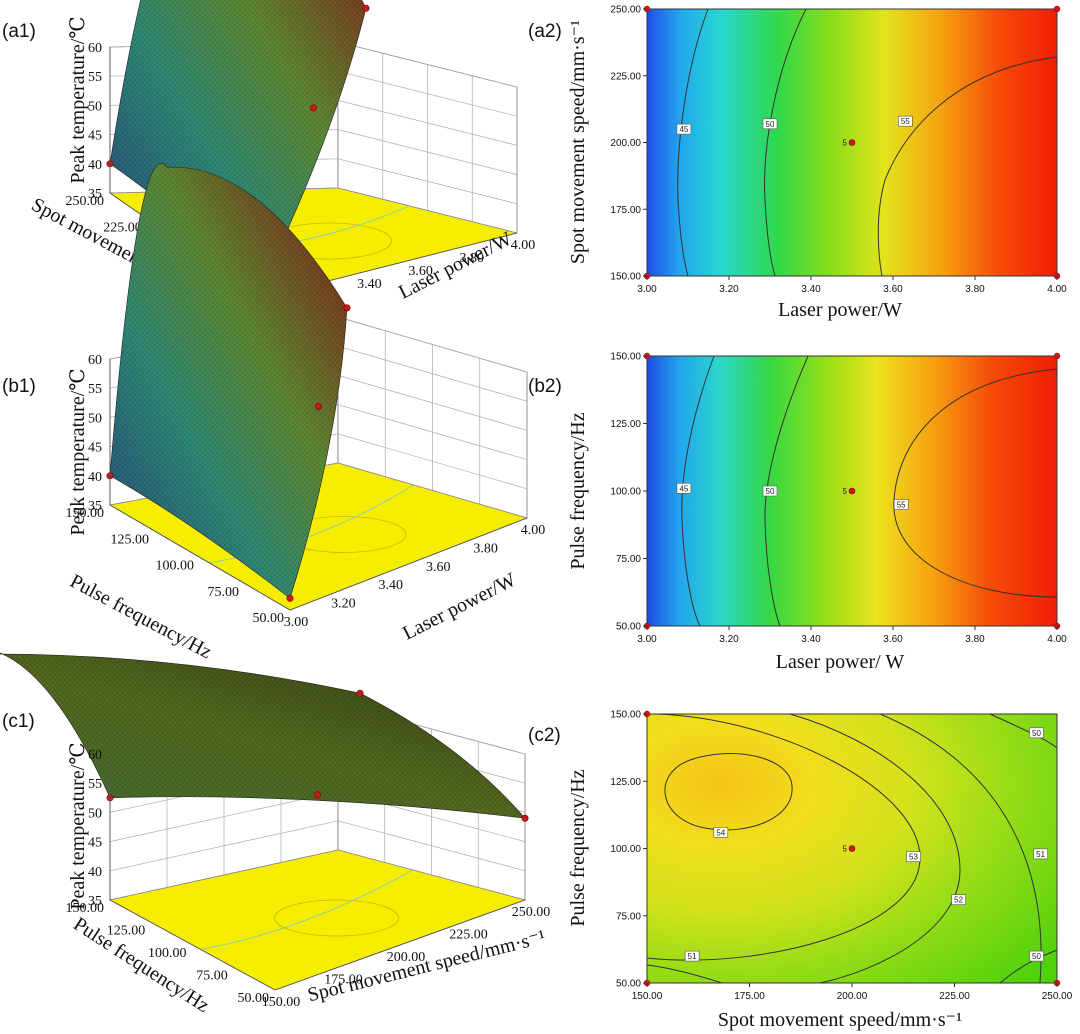 The width and height of the screenshot is (1080, 1034). Describe the element at coordinates (85, 201) in the screenshot. I see `a1-y-tick-5: 250.00` at that location.